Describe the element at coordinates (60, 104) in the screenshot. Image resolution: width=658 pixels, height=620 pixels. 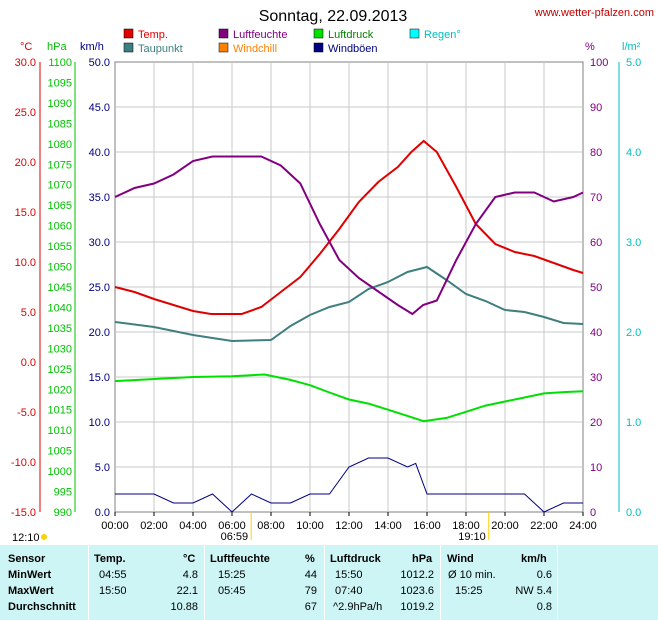
I see `pressure-tick-label: 1090` at that location.